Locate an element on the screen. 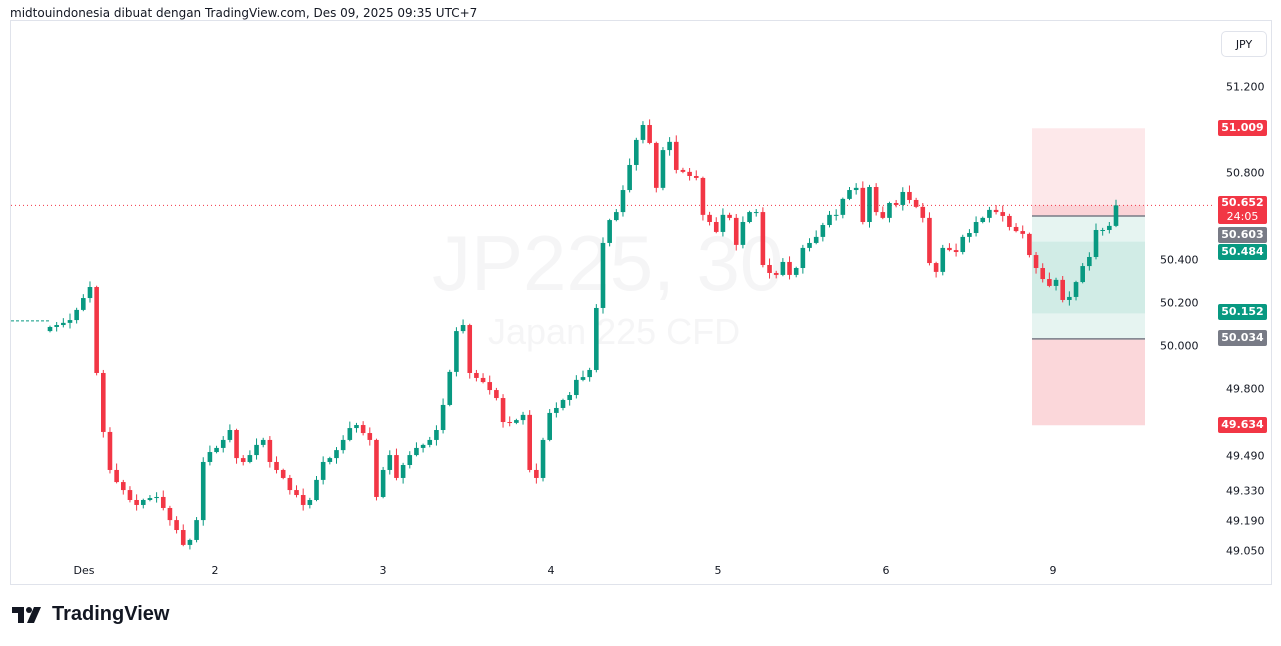 Image resolution: width=1281 pixels, height=646 pixels. last-price-value: 50.652 is located at coordinates (1242, 202).